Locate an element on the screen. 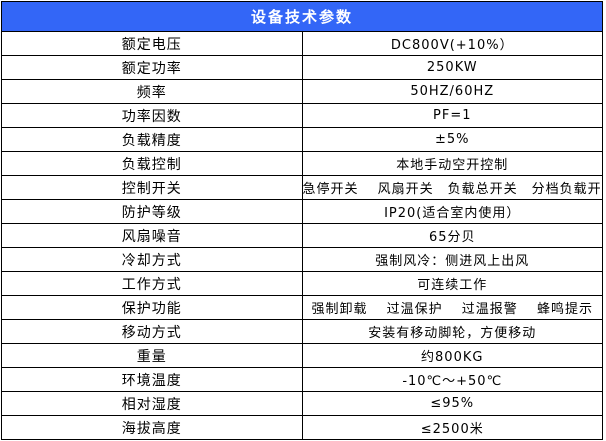 Image resolution: width=606 pixels, height=441 pixels. table-row: 负载控制 本地手动空开控制 is located at coordinates (302, 163).